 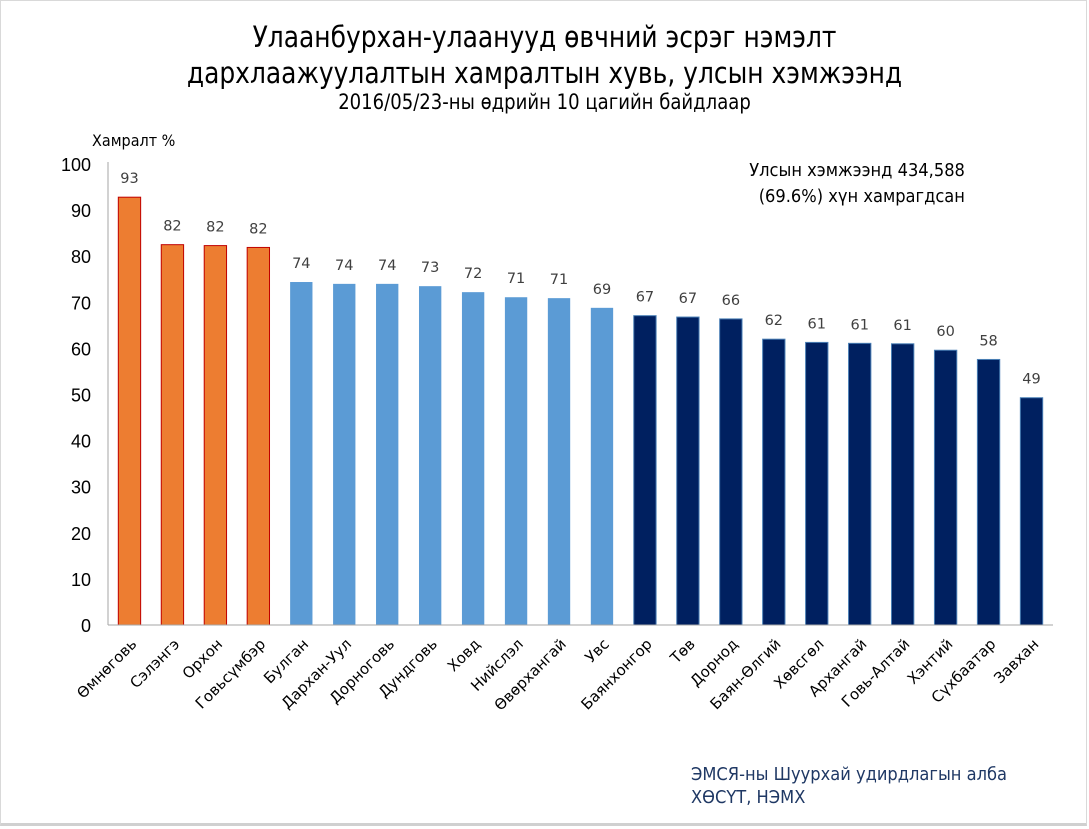 I want to click on data-label: 49, so click(x=1031, y=380).